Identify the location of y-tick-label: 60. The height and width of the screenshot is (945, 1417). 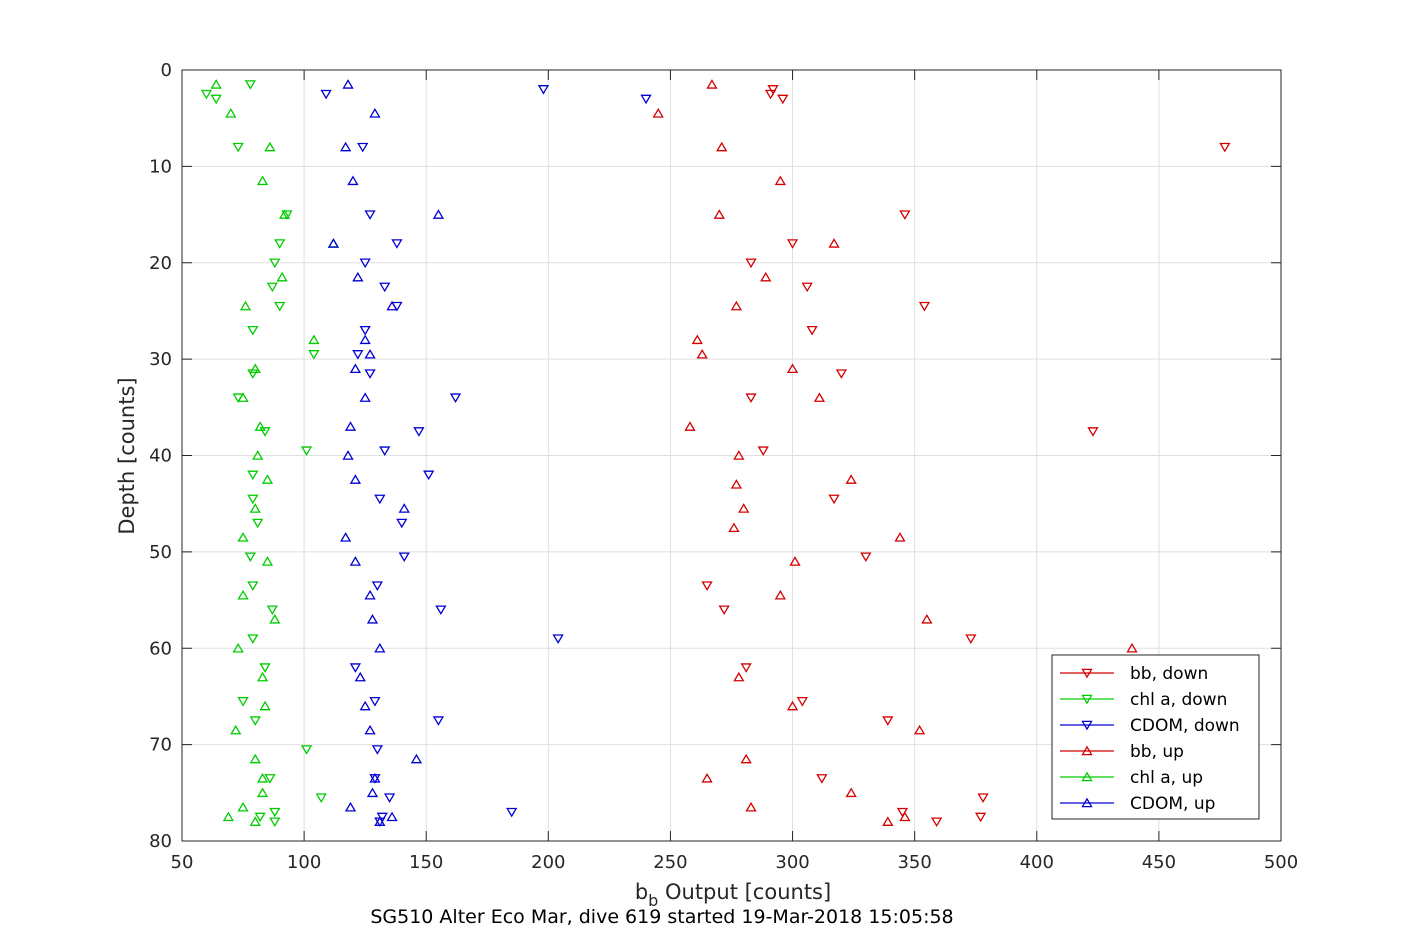
(160, 648).